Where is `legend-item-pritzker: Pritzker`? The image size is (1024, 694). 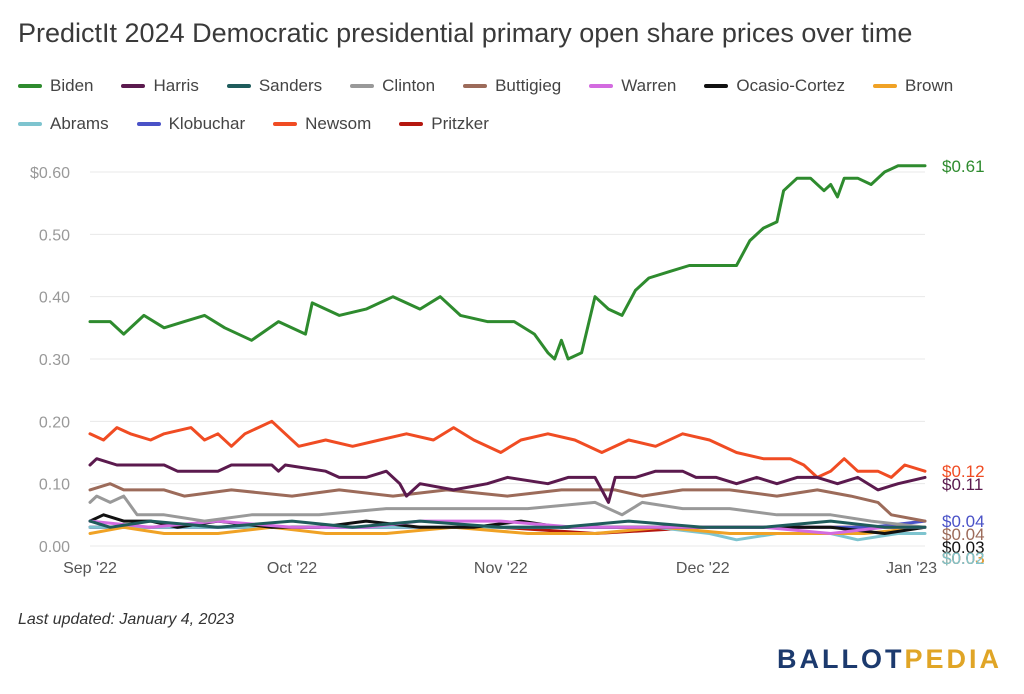 legend-item-pritzker: Pritzker is located at coordinates (444, 124).